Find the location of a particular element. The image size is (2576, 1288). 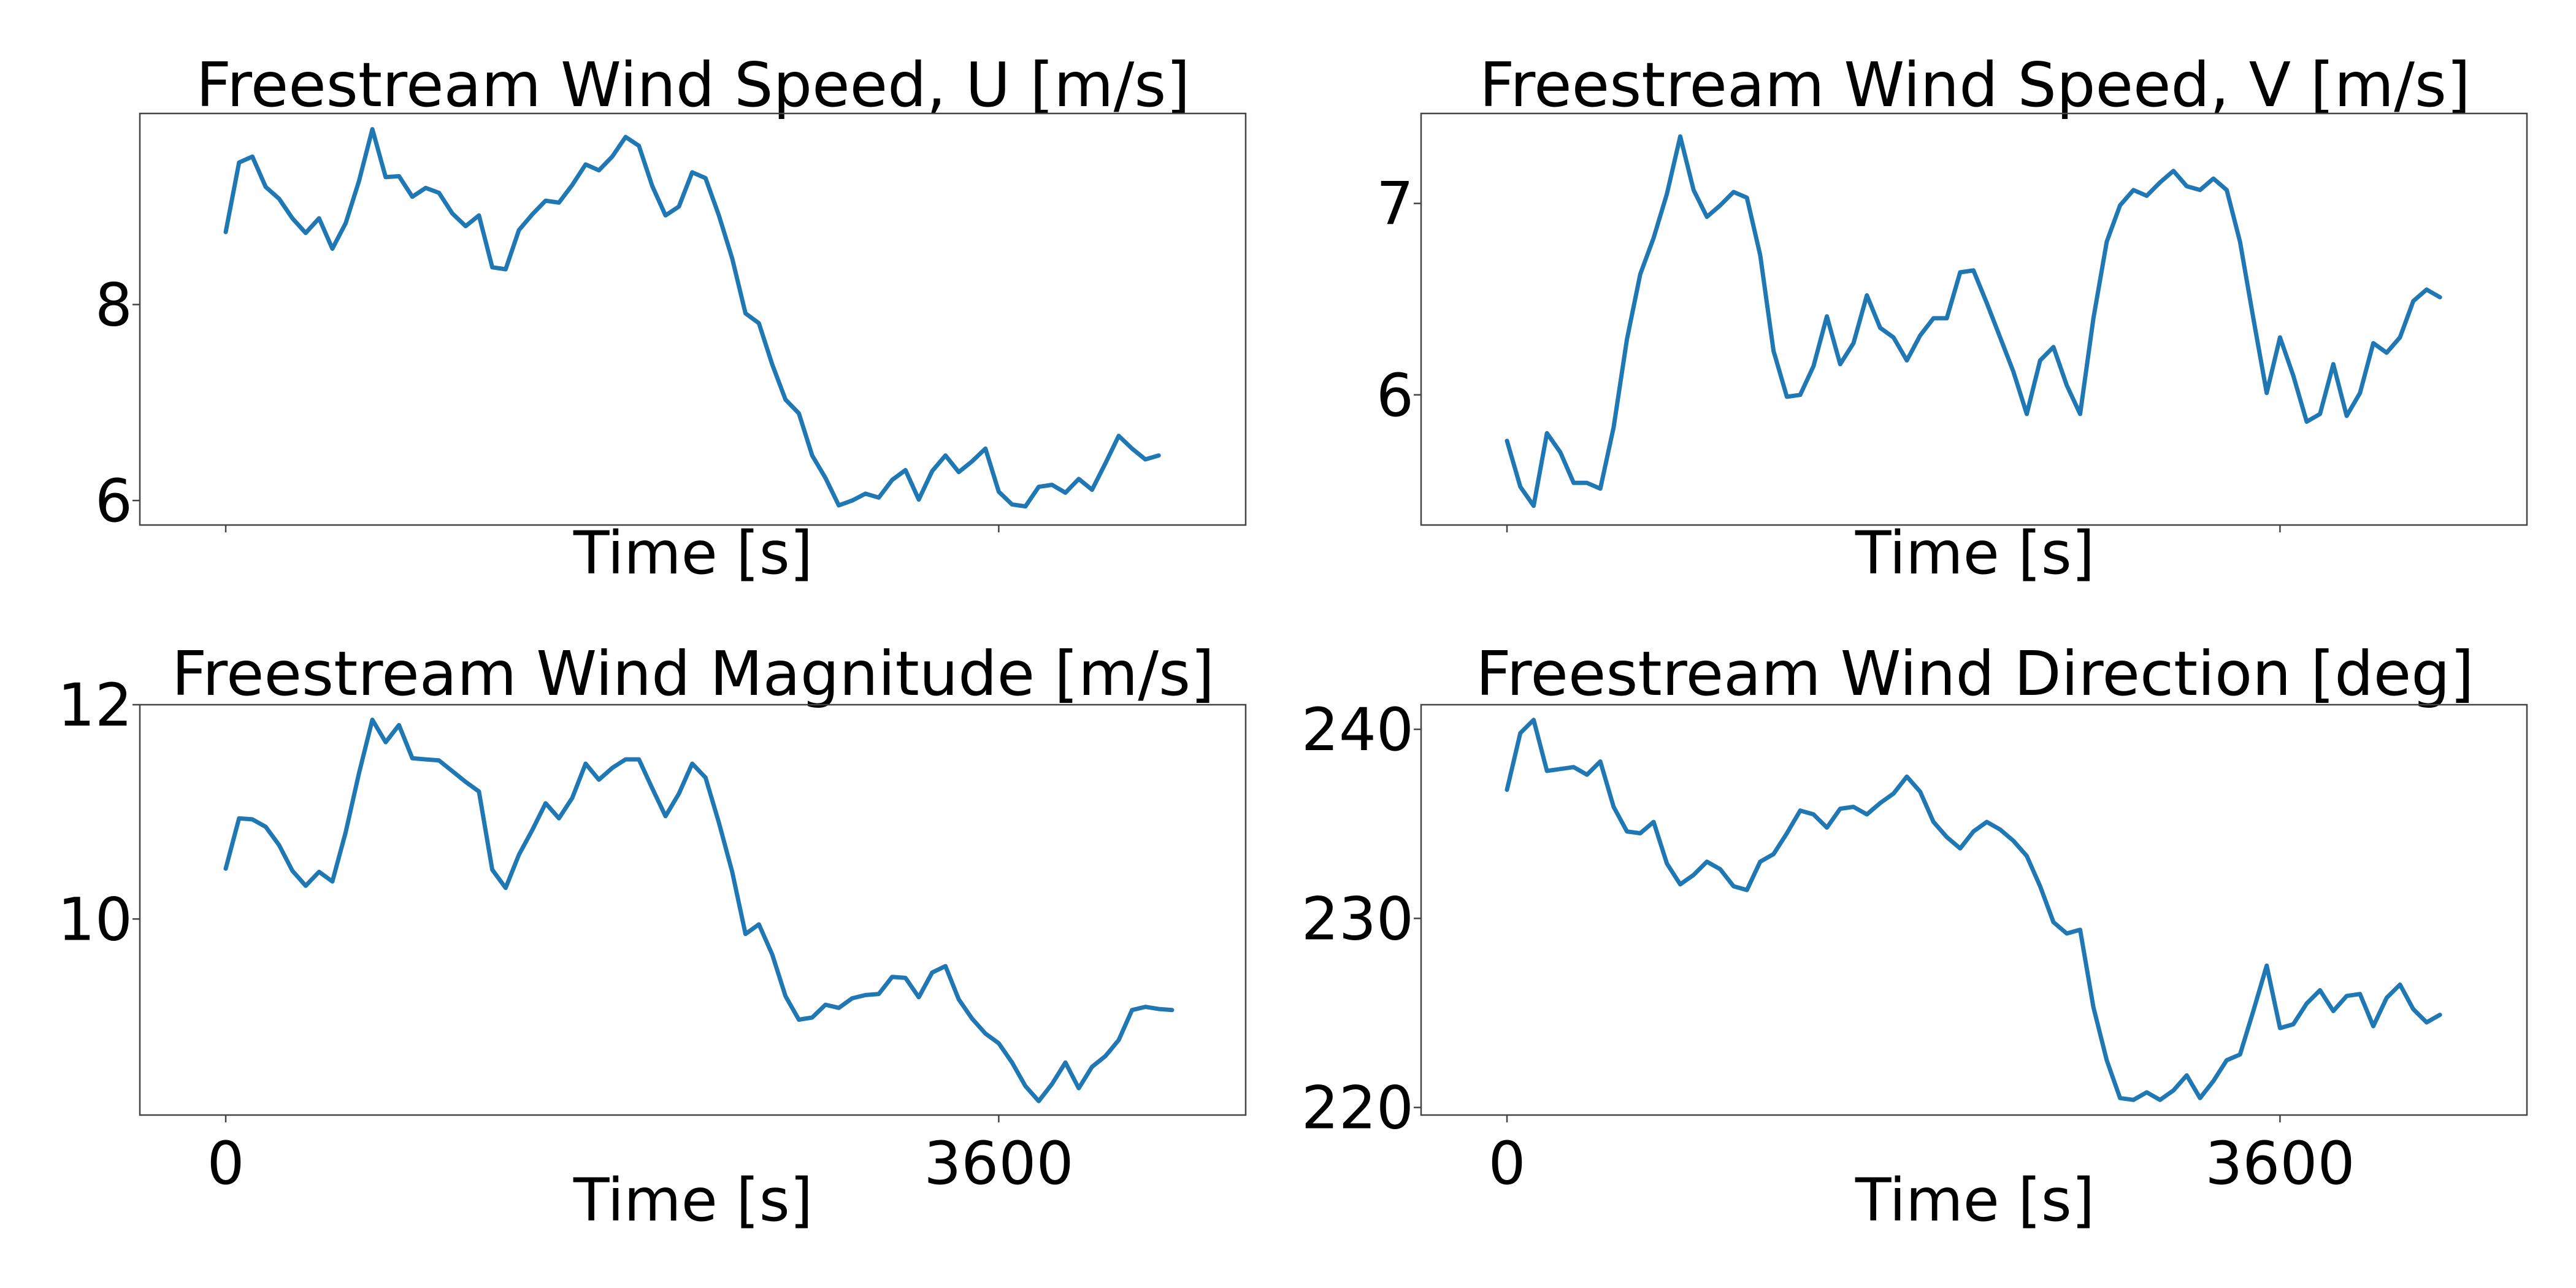

chart-title: Freestream Wind Magnitude [m/s] is located at coordinates (693, 674).